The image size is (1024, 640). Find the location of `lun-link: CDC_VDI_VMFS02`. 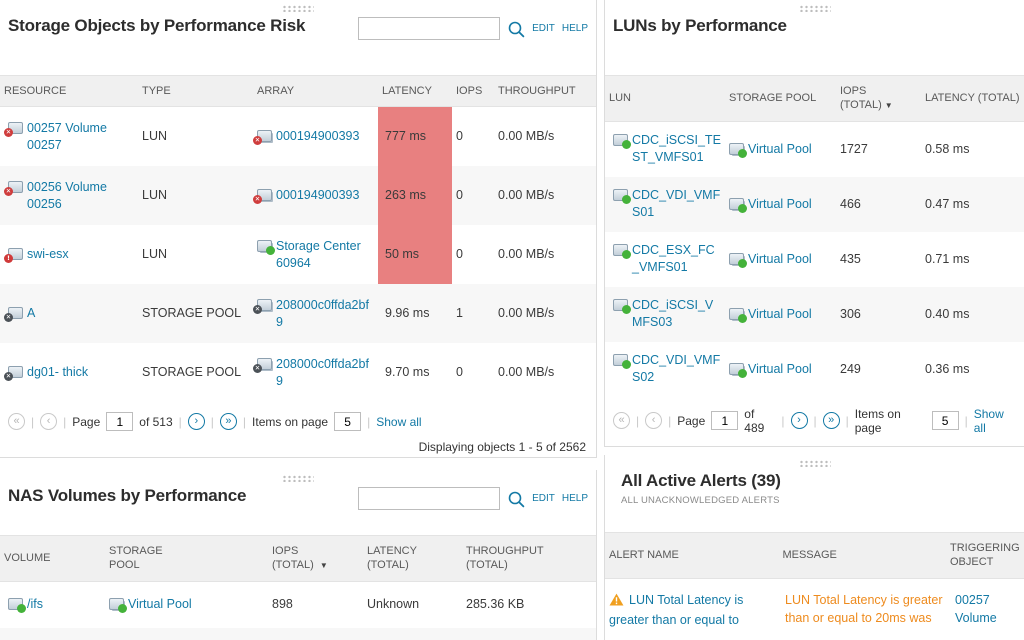

lun-link: CDC_VDI_VMFS02 is located at coordinates (667, 369).